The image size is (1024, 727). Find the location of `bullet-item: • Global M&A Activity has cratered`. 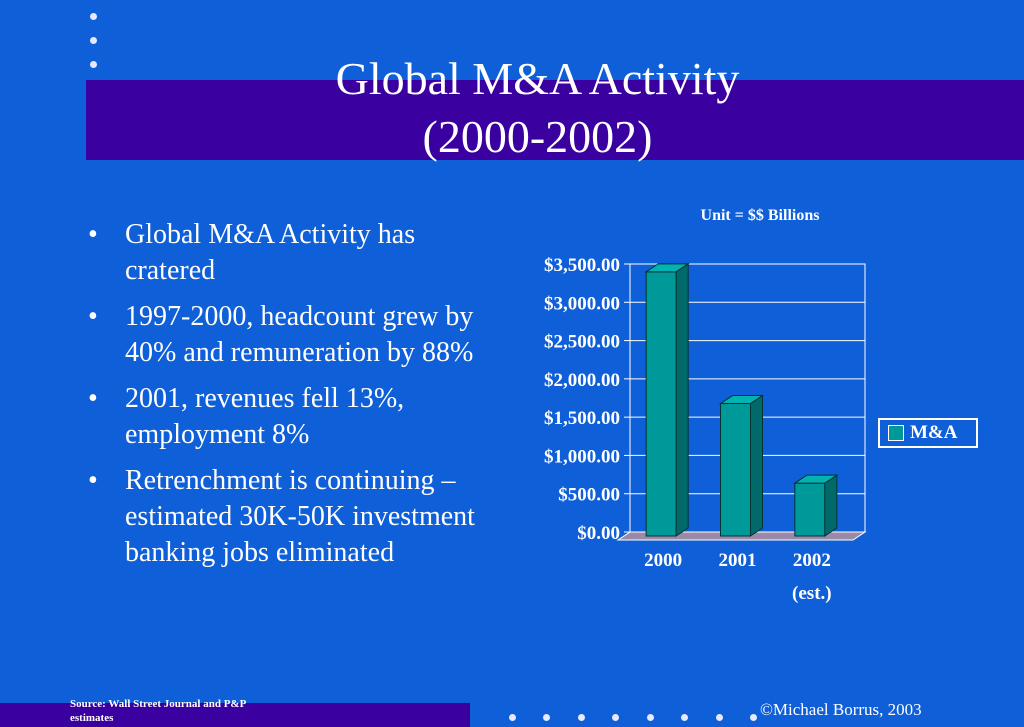

bullet-item: • Global M&A Activity has cratered is located at coordinates (285, 253).